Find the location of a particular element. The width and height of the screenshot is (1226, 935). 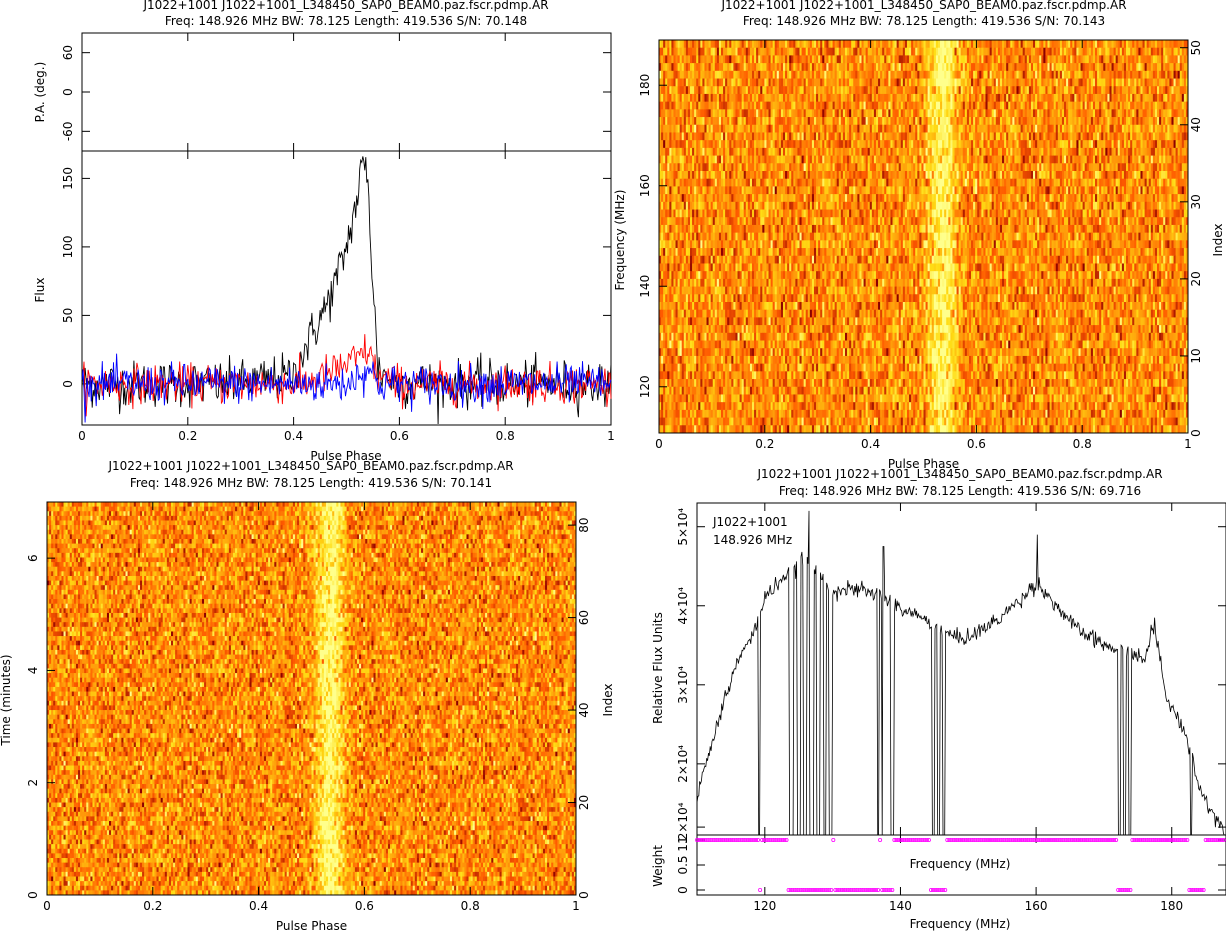

x-tick-label: 1 is located at coordinates (611, 436).